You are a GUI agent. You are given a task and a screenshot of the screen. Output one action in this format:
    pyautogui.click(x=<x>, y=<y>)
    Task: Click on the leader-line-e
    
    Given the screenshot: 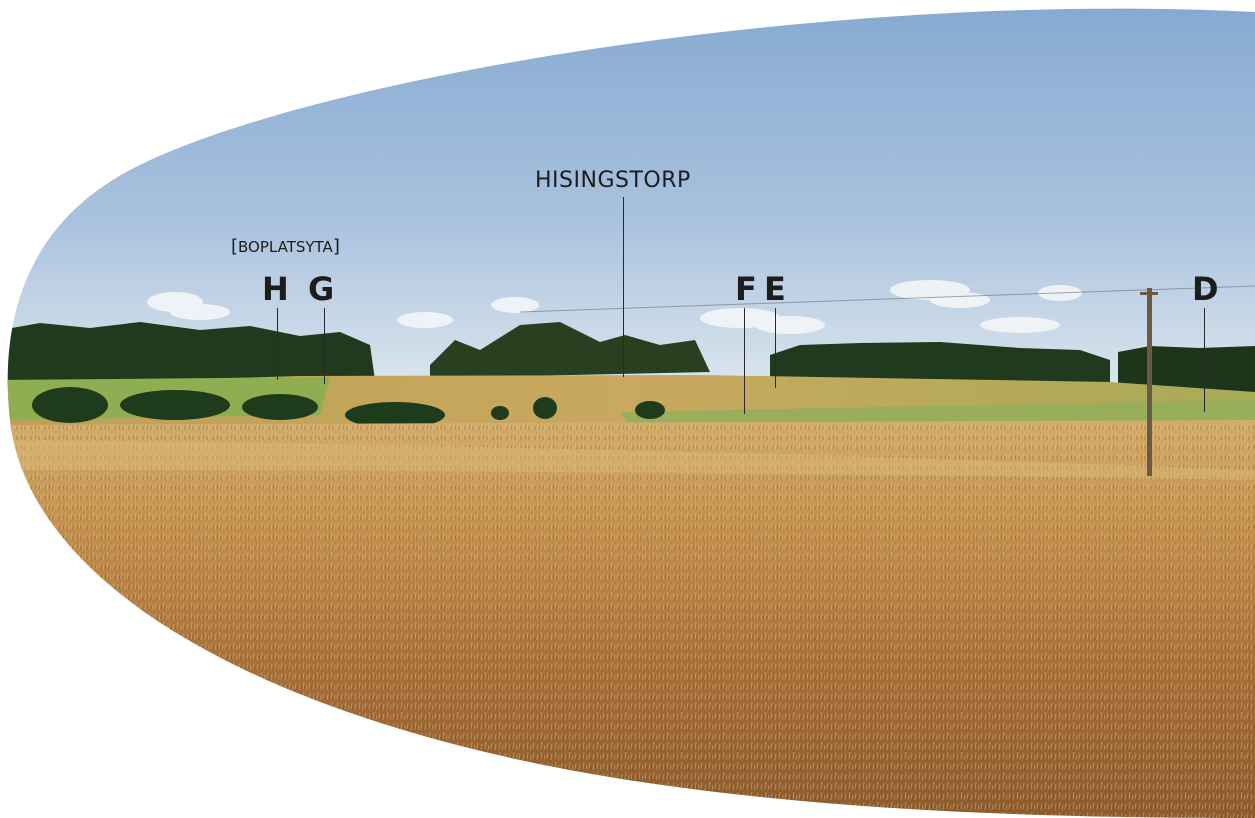 What is the action you would take?
    pyautogui.click(x=775, y=348)
    